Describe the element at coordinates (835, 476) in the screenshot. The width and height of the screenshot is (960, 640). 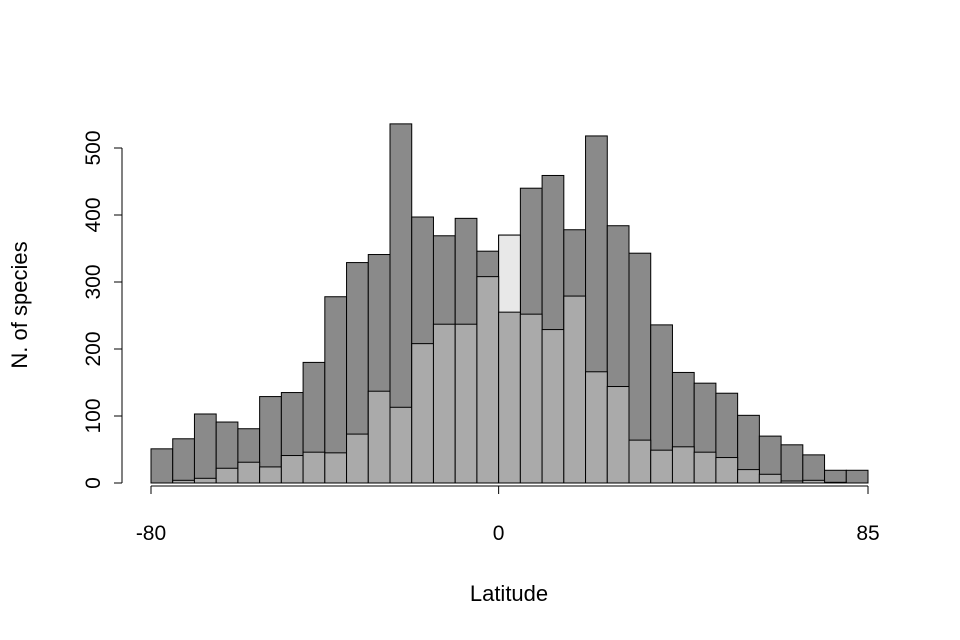
I see `bar-series1-bin32` at that location.